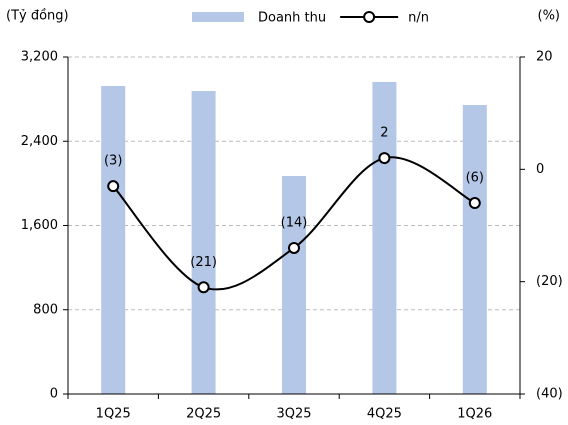 The image size is (568, 425). I want to click on x-tick-label: 2Q25, so click(203, 414).